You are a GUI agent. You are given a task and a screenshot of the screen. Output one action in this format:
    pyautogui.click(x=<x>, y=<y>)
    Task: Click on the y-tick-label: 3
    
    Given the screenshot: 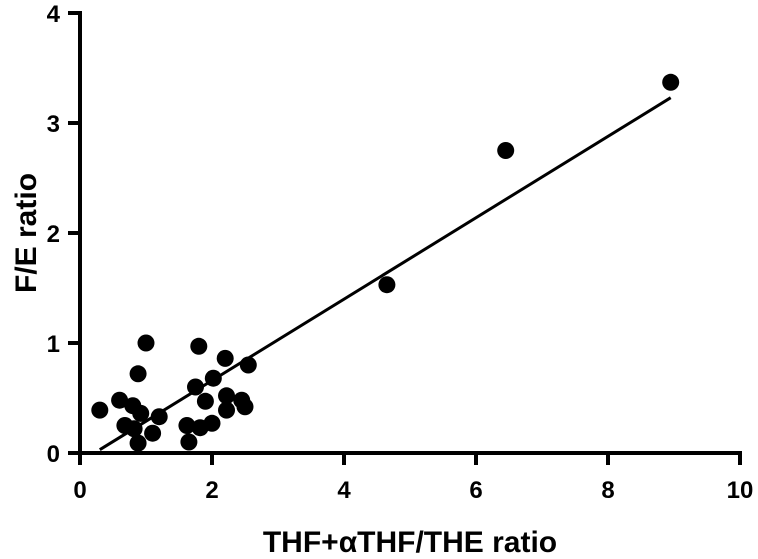 What is the action you would take?
    pyautogui.click(x=53, y=124)
    